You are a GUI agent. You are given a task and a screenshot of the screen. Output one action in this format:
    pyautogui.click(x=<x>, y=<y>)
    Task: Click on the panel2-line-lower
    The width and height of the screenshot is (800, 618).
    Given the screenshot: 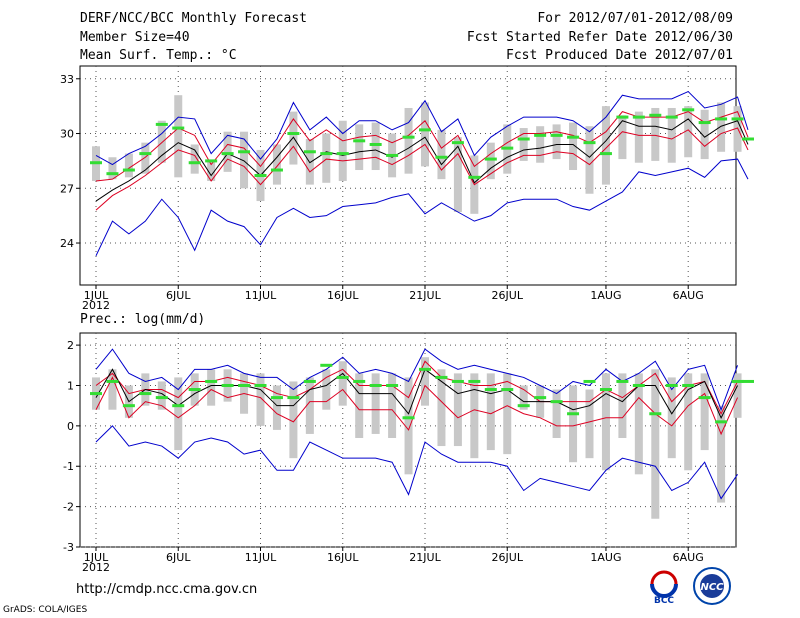 What is the action you would take?
    pyautogui.click(x=417, y=406)
    